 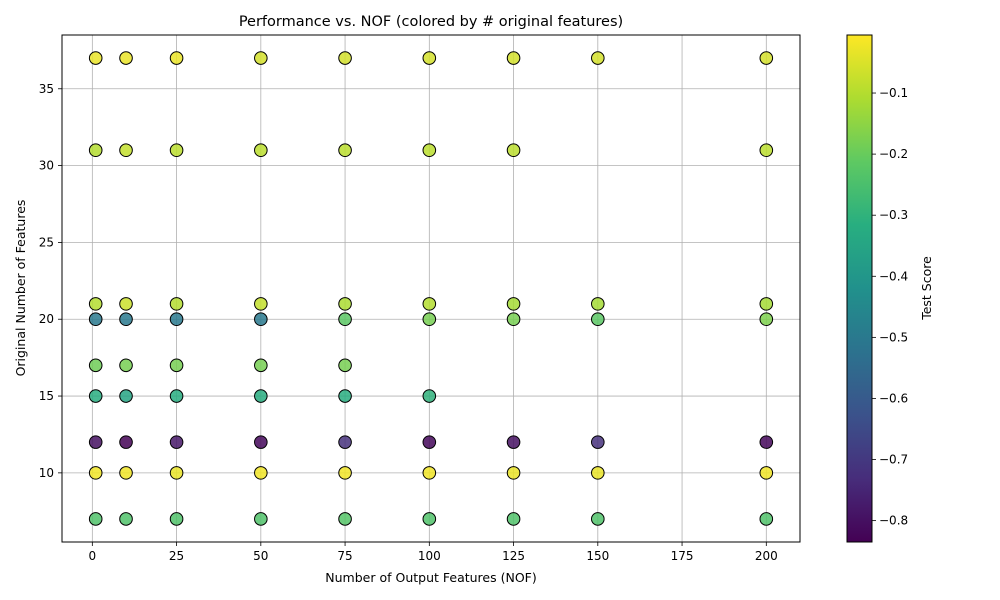 What do you see at coordinates (893, 154) in the screenshot?
I see `colorbar-tick-label: −0.2` at bounding box center [893, 154].